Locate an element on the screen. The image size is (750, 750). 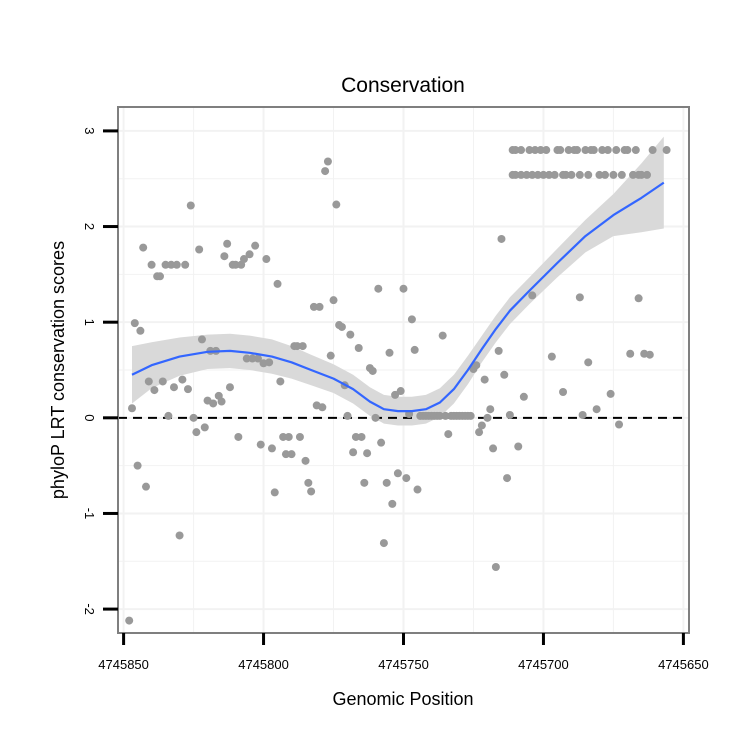
x-tick-label: 4745850 is located at coordinates (123, 664).